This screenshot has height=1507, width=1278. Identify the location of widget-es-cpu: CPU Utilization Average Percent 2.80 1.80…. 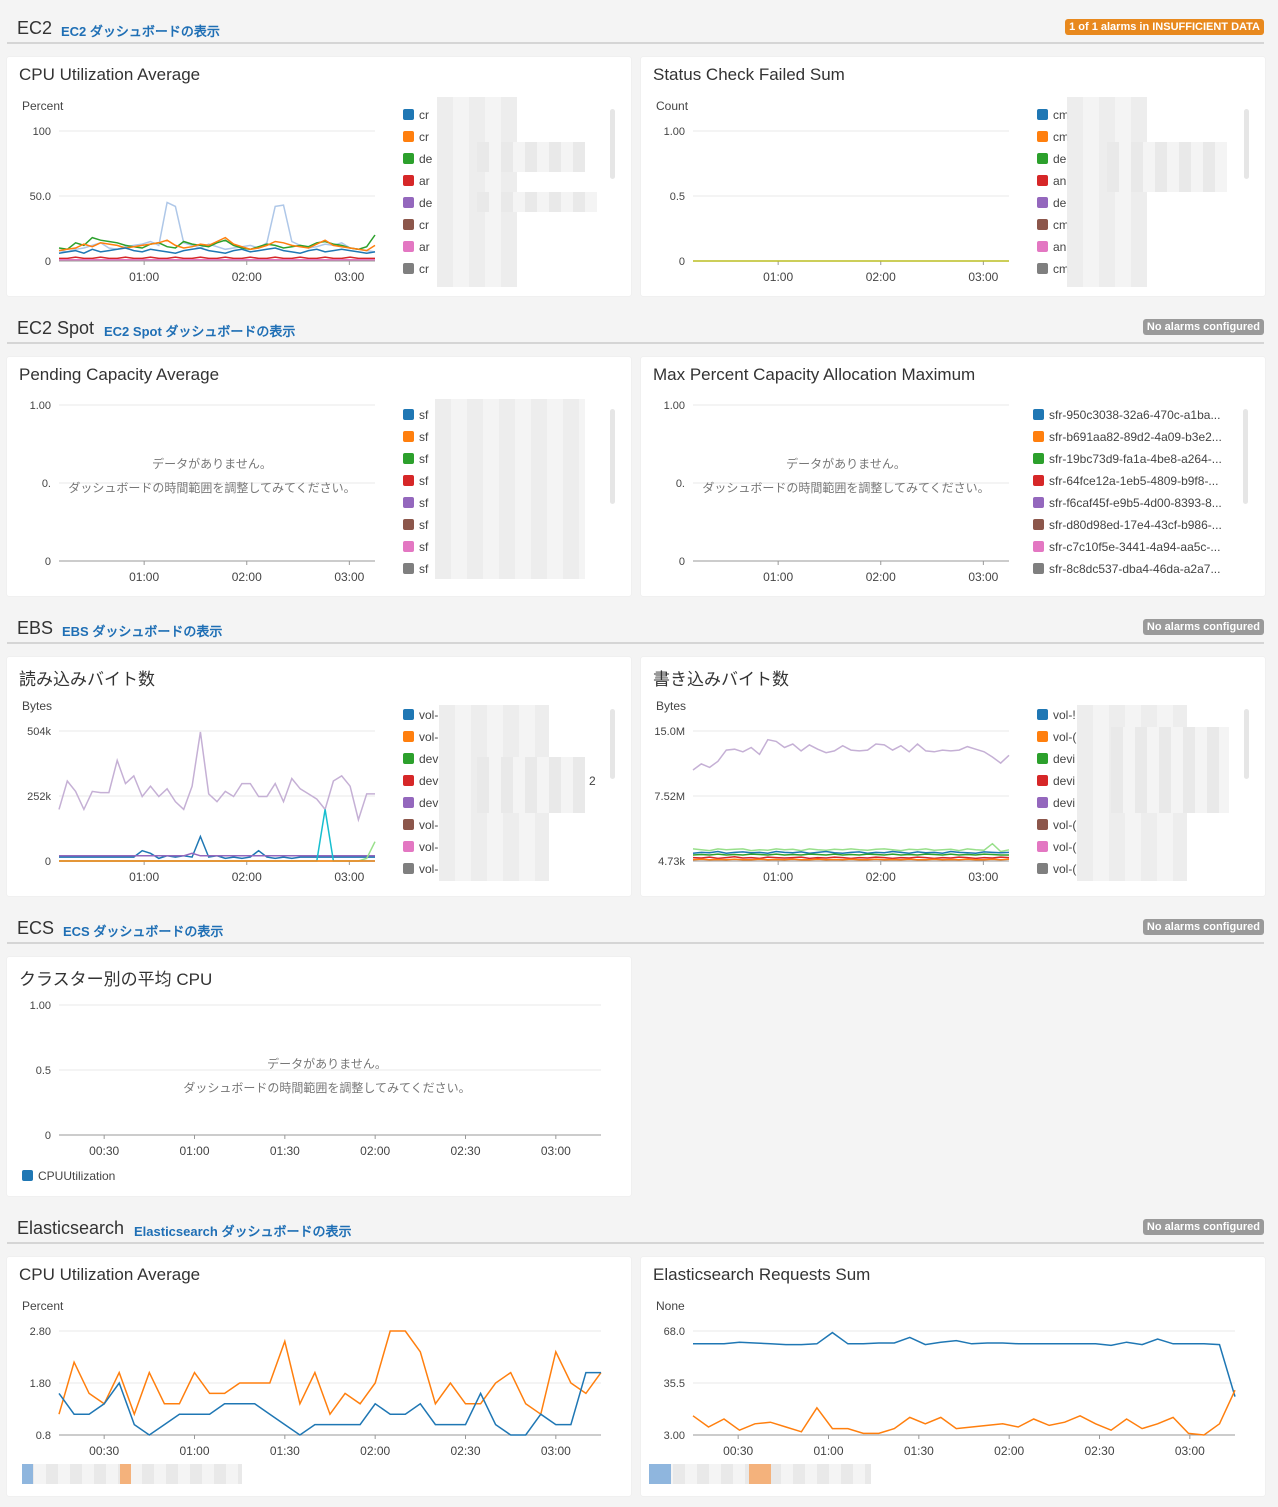
(319, 1376).